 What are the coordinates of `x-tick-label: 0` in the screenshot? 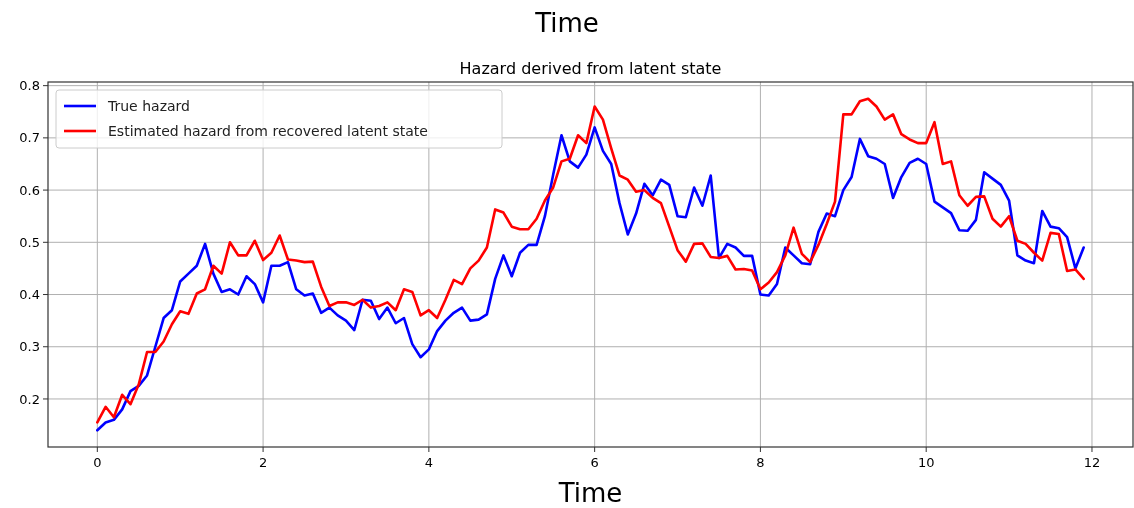 It's located at (97, 462).